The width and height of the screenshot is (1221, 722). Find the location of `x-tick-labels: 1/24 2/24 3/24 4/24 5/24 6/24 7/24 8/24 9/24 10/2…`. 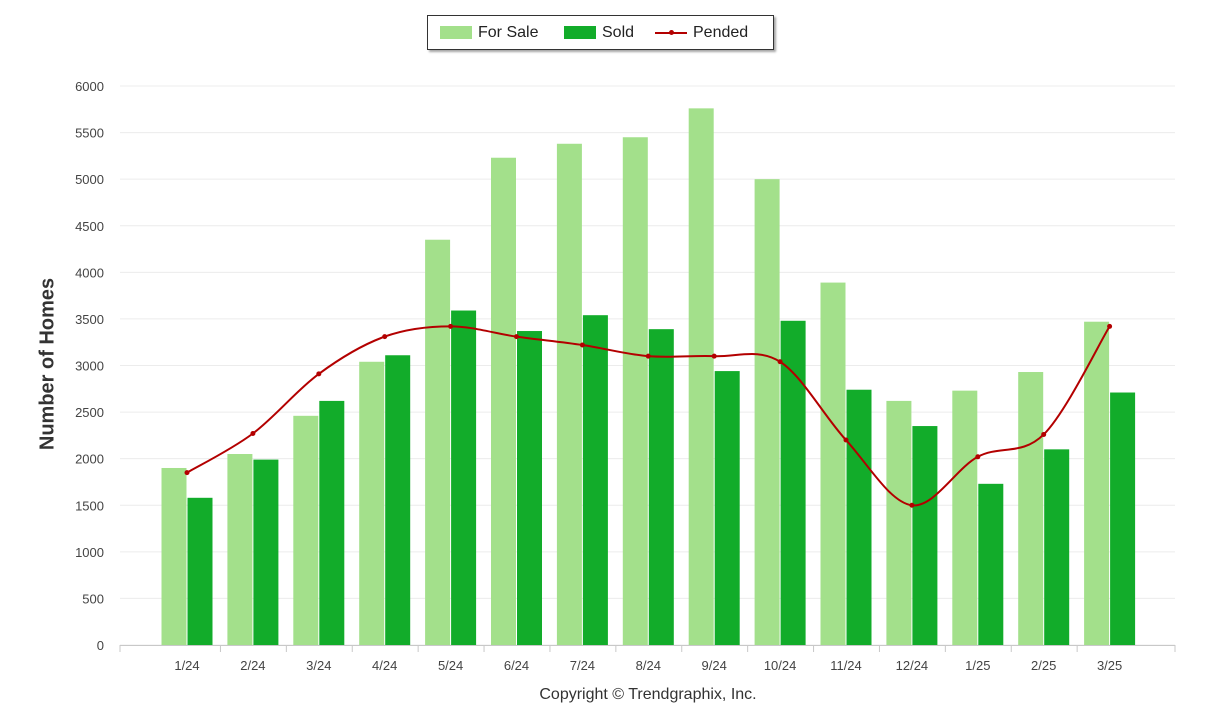

x-tick-labels: 1/24 2/24 3/24 4/24 5/24 6/24 7/24 8/24 9/24 10/2… is located at coordinates (648, 665).